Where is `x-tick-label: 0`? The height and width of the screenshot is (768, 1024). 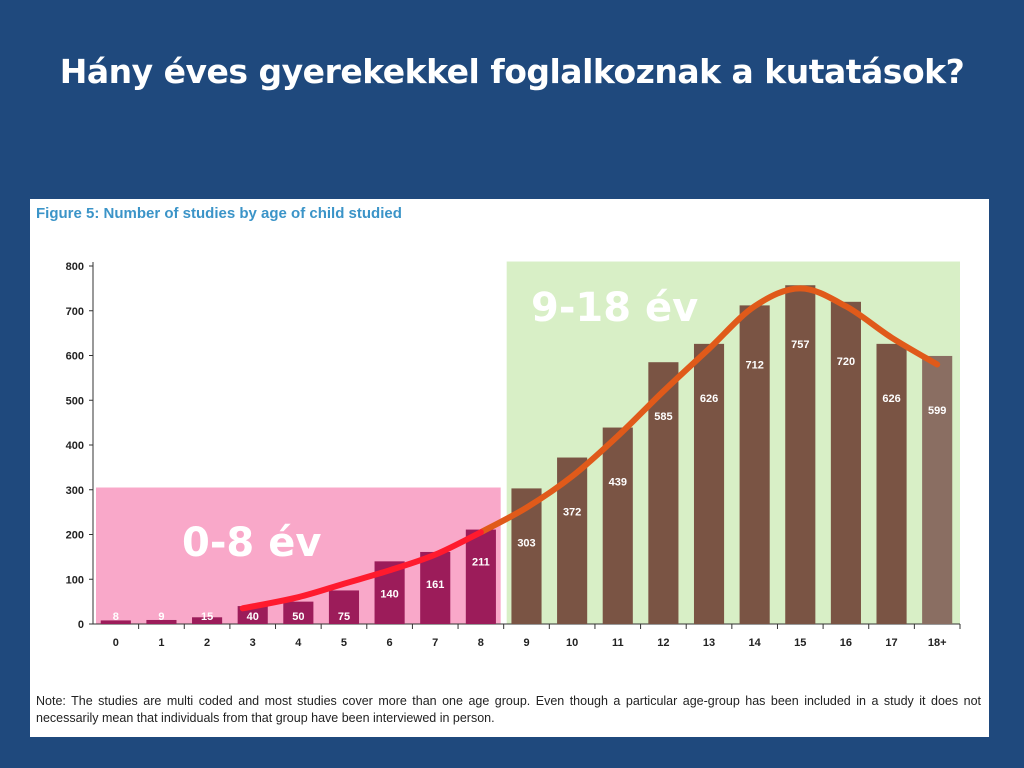 x-tick-label: 0 is located at coordinates (116, 643).